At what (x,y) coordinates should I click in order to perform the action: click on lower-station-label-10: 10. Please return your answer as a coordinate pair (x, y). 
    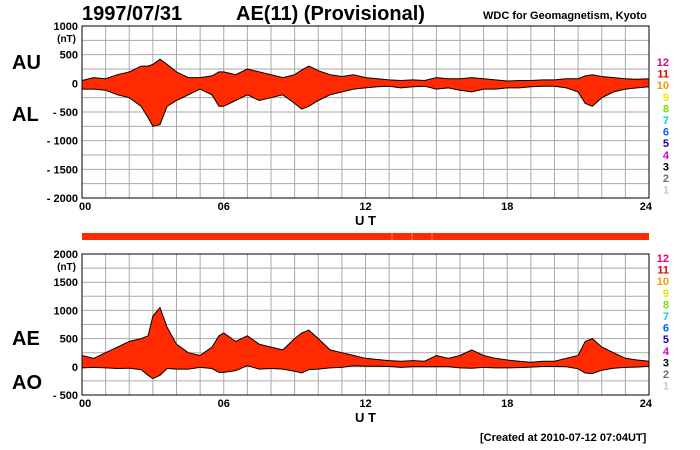
    Looking at the image, I should click on (663, 282).